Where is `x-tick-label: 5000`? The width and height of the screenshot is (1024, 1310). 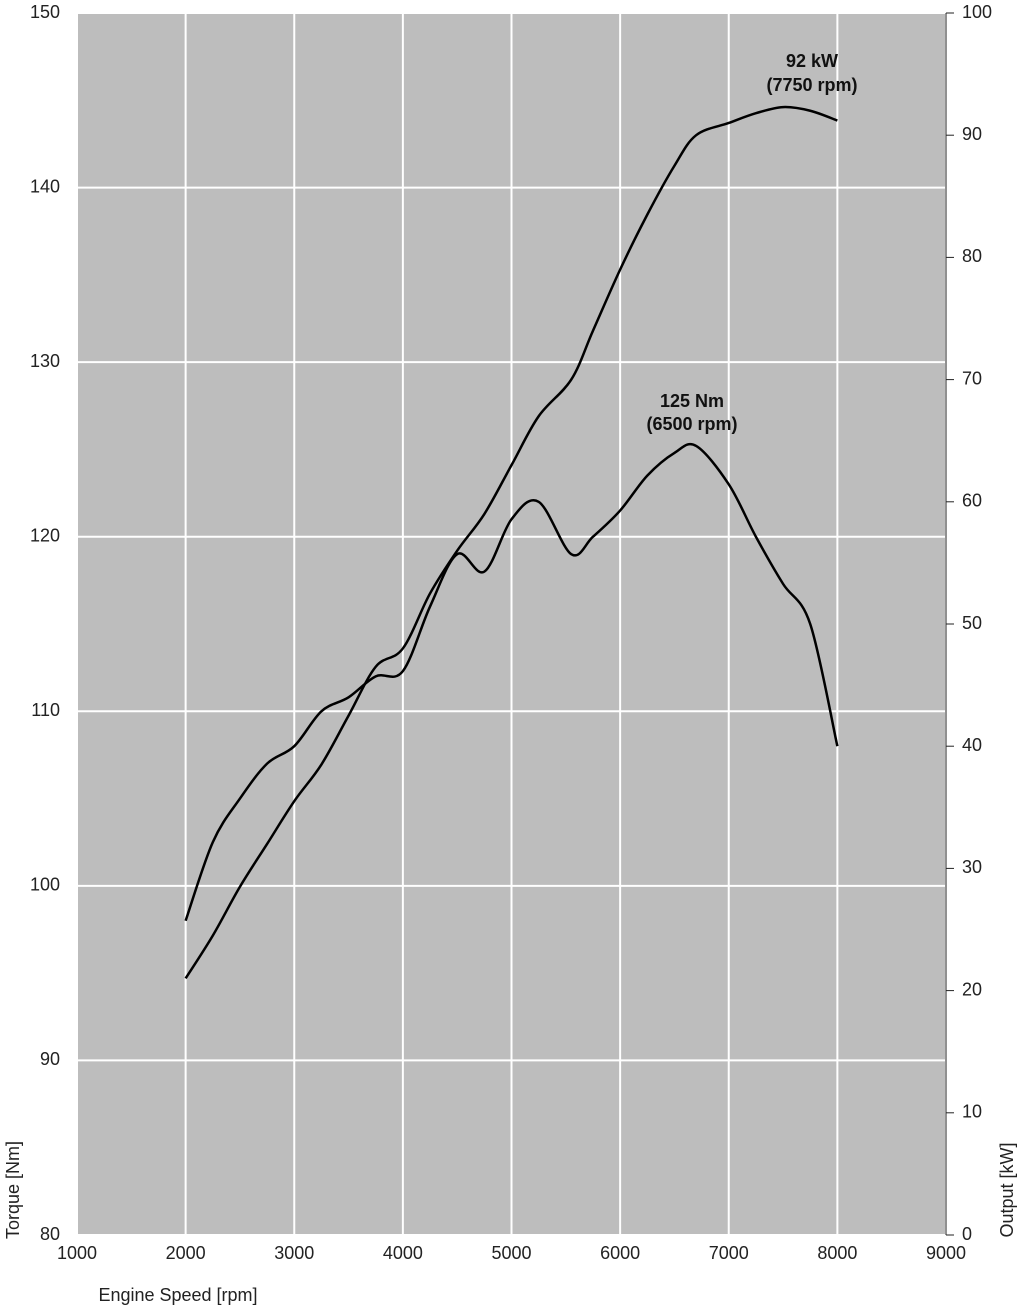
x-tick-label: 5000 is located at coordinates (511, 1253).